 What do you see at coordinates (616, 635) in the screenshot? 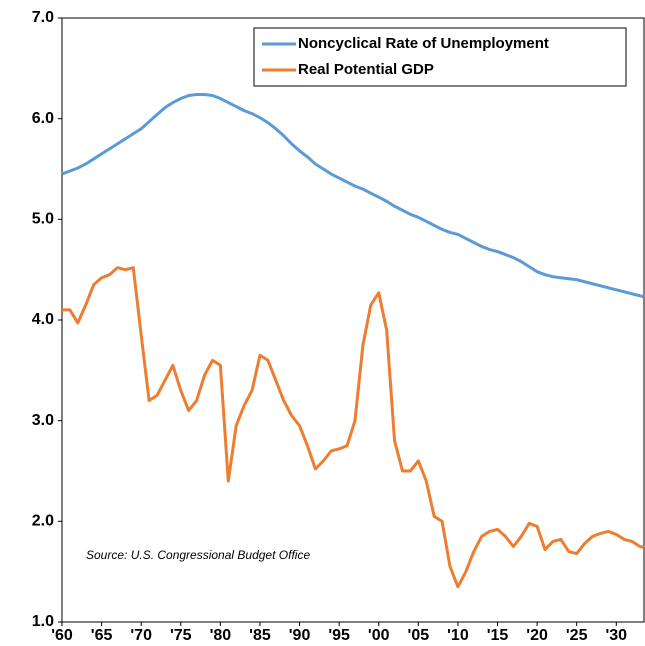
I see `x-tick-label: '30` at bounding box center [616, 635].